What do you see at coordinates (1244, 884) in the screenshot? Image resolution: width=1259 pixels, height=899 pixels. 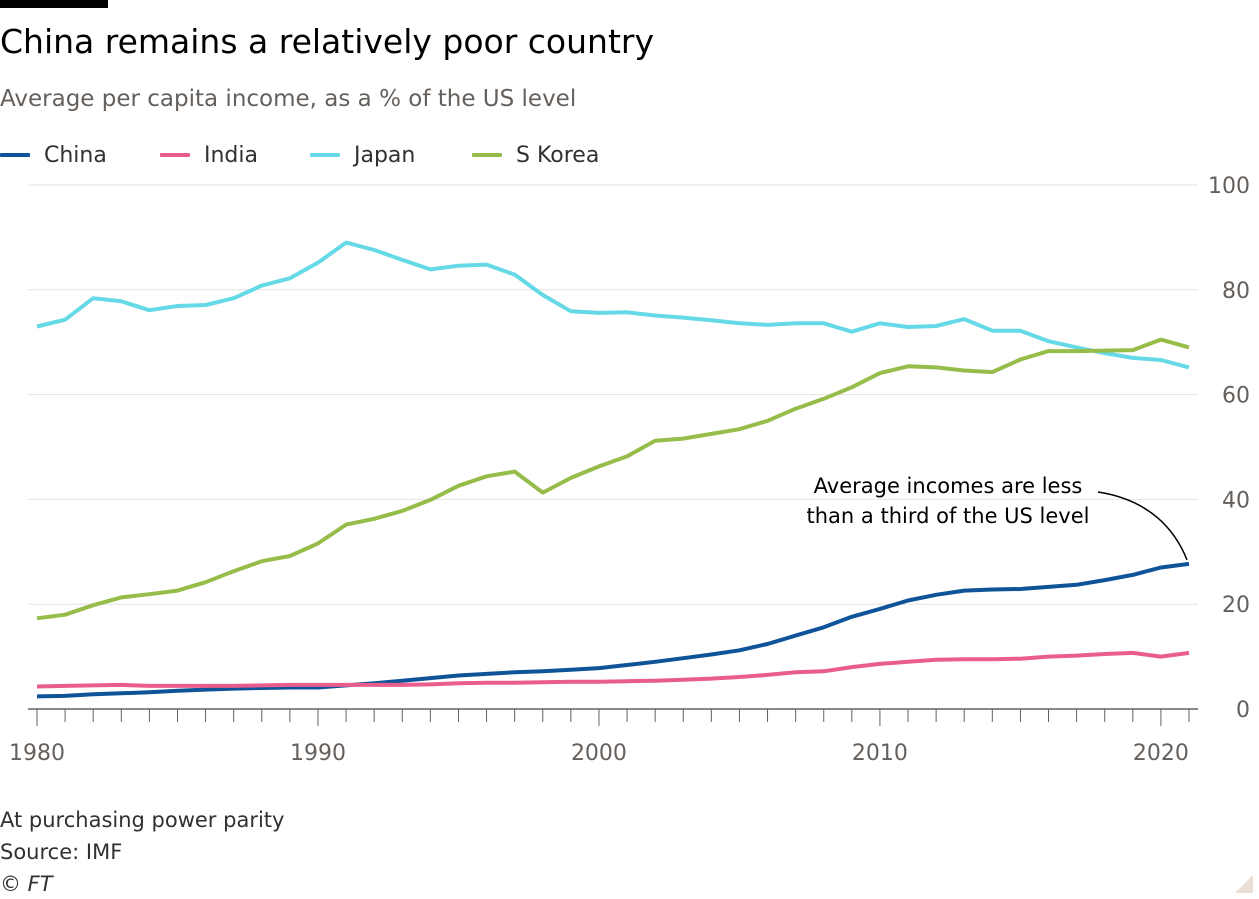 I see `corner-mark` at bounding box center [1244, 884].